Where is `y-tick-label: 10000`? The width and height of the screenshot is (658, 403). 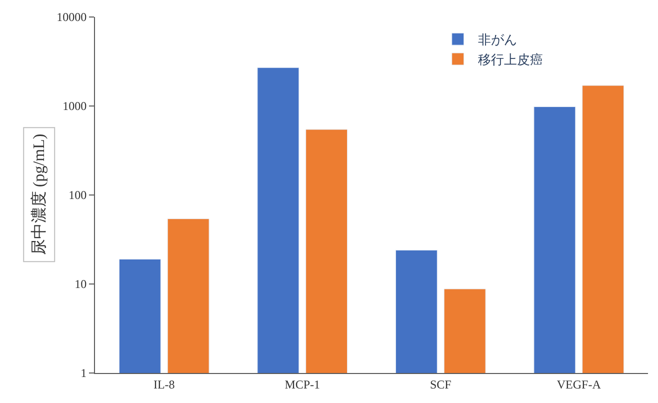
y-tick-label: 10000 is located at coordinates (71, 17).